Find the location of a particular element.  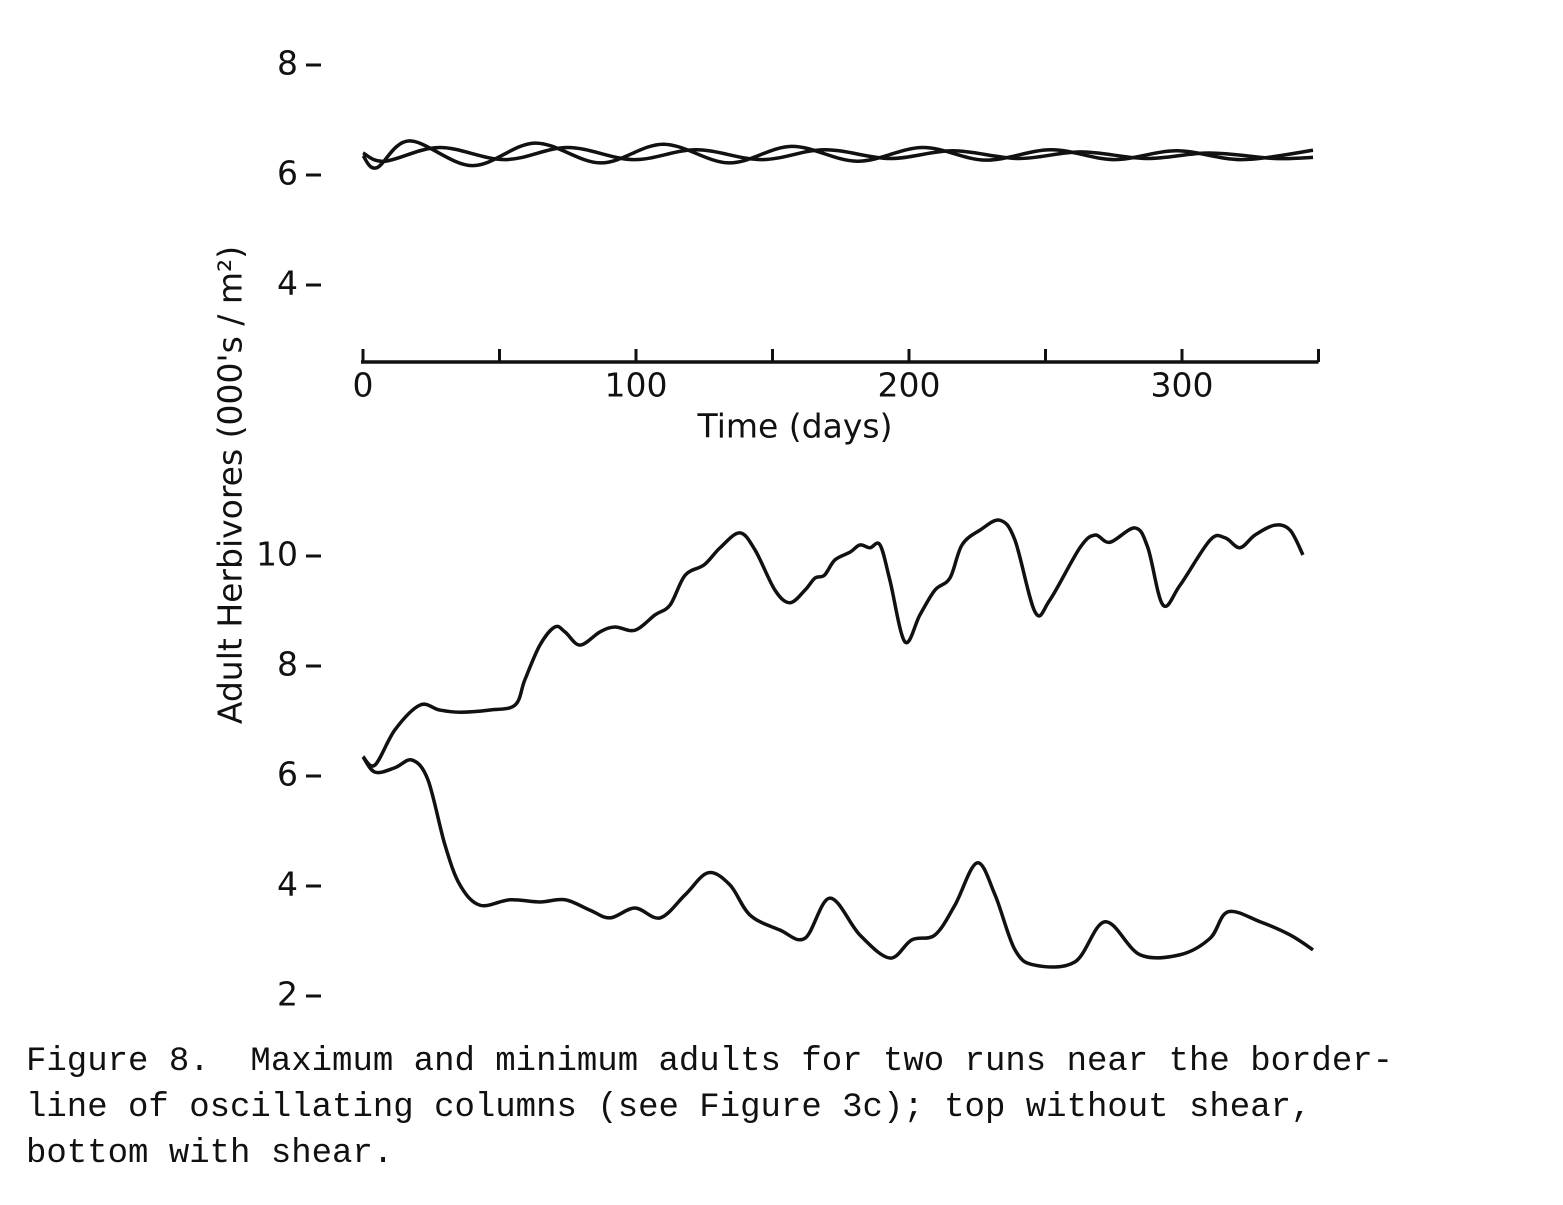

y-tick-label: 10 is located at coordinates (277, 554).